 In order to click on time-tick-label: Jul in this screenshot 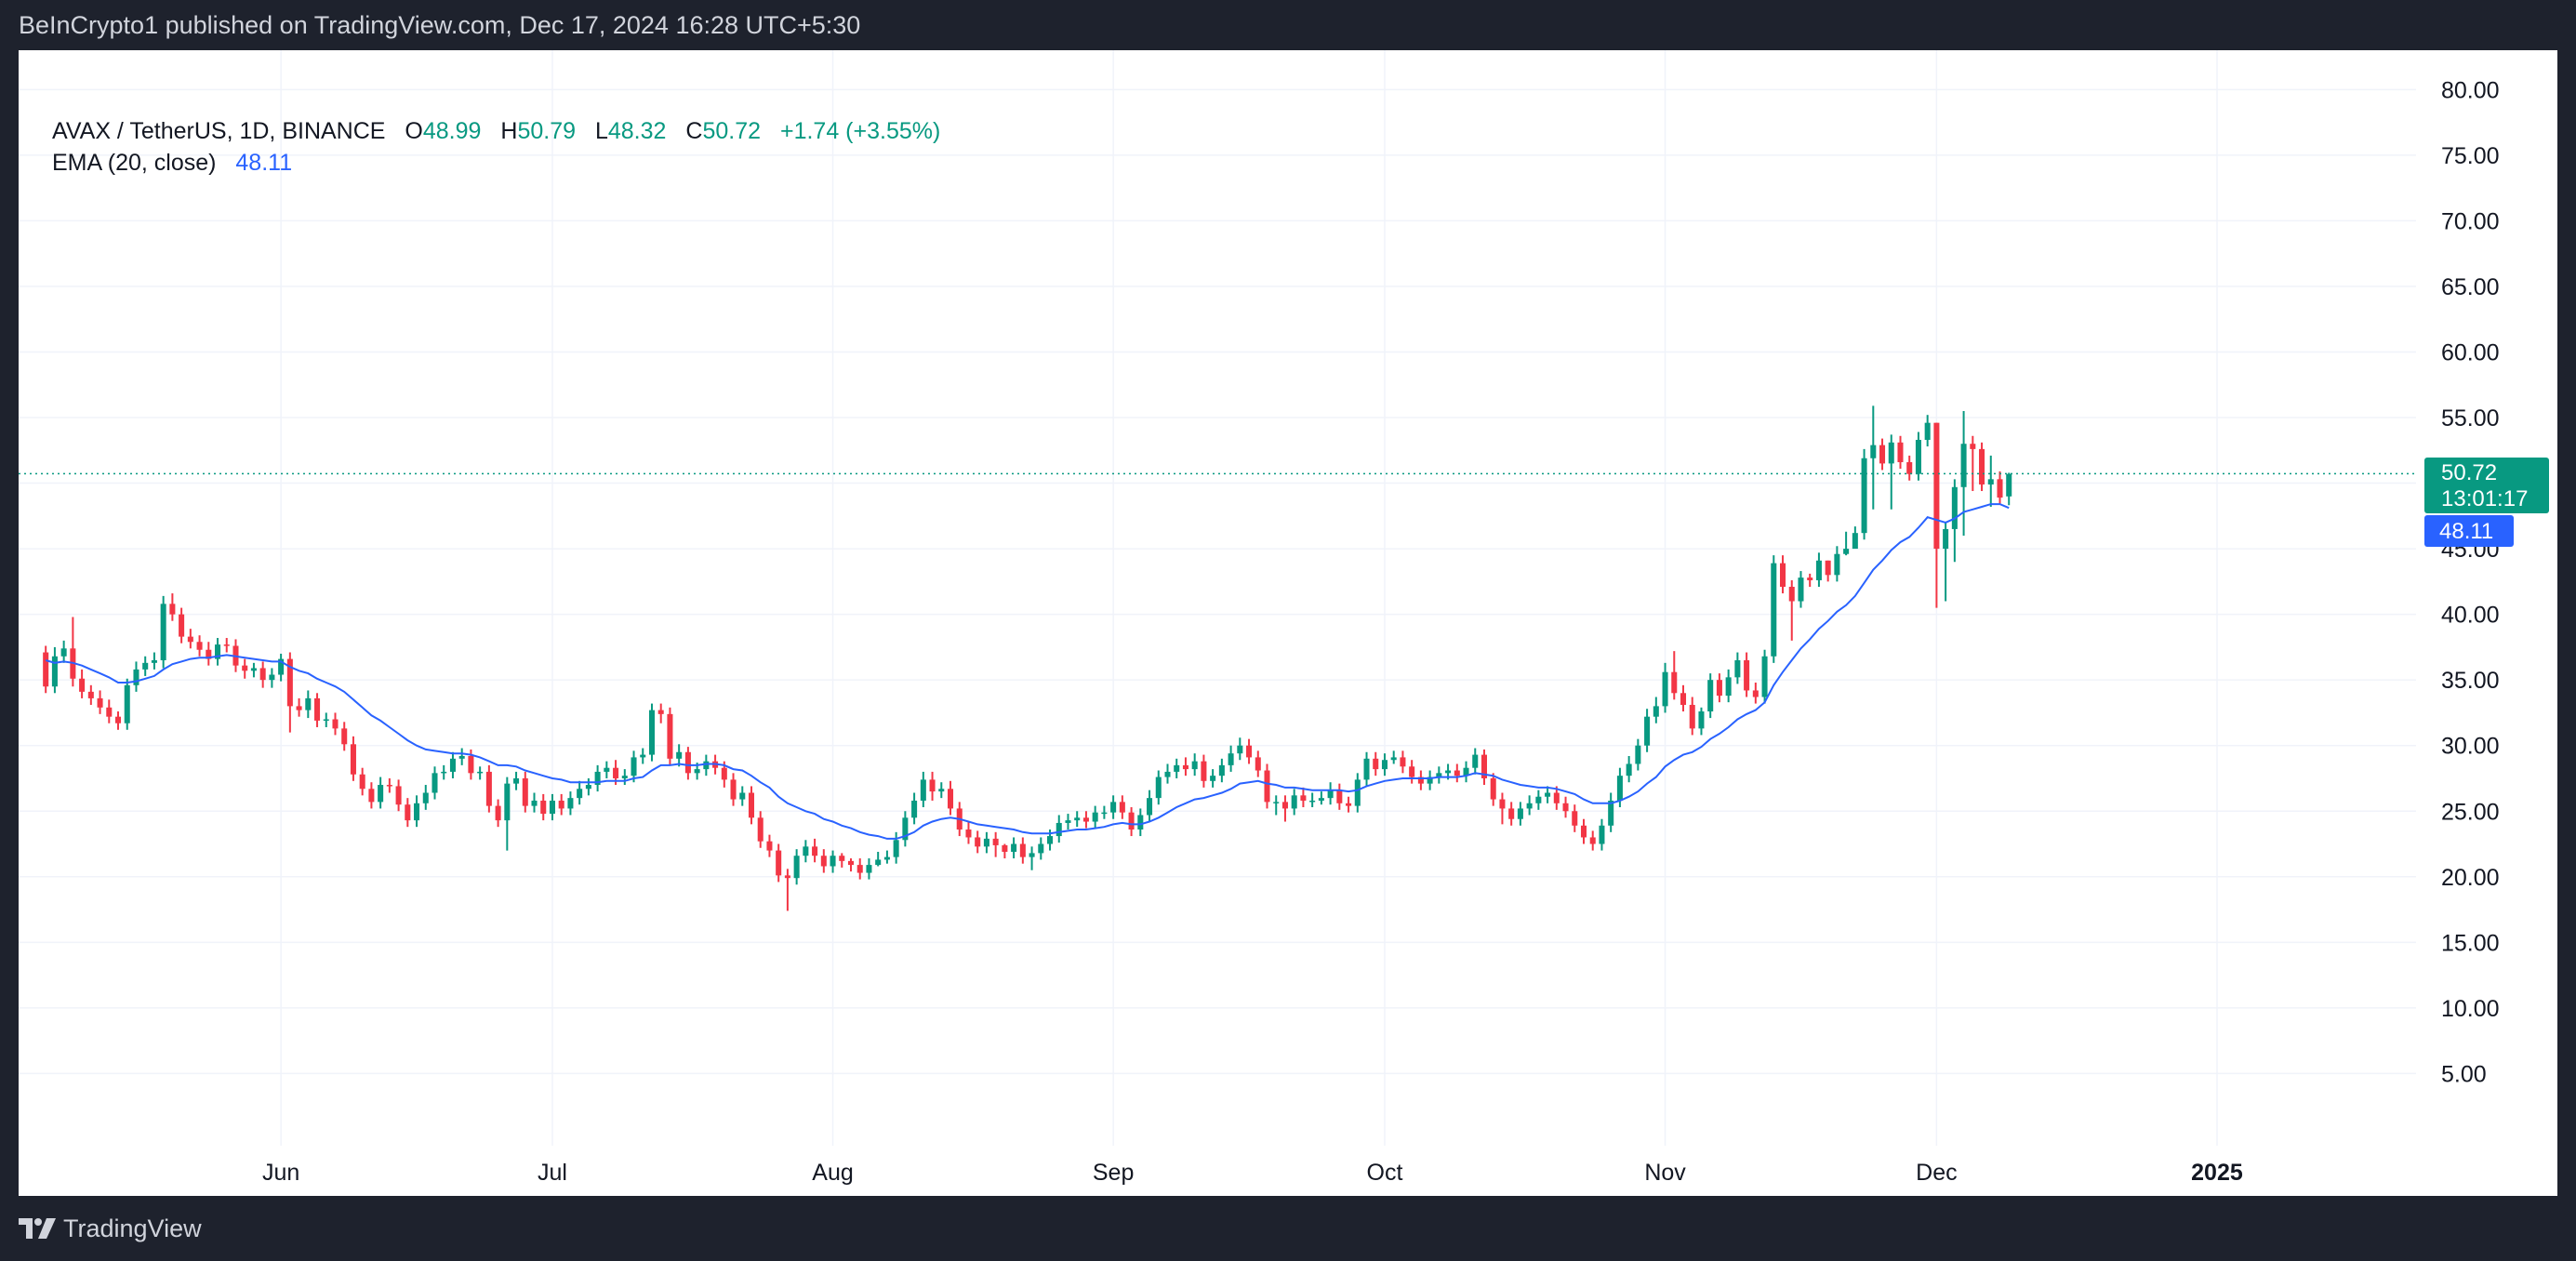, I will do `click(552, 1173)`.